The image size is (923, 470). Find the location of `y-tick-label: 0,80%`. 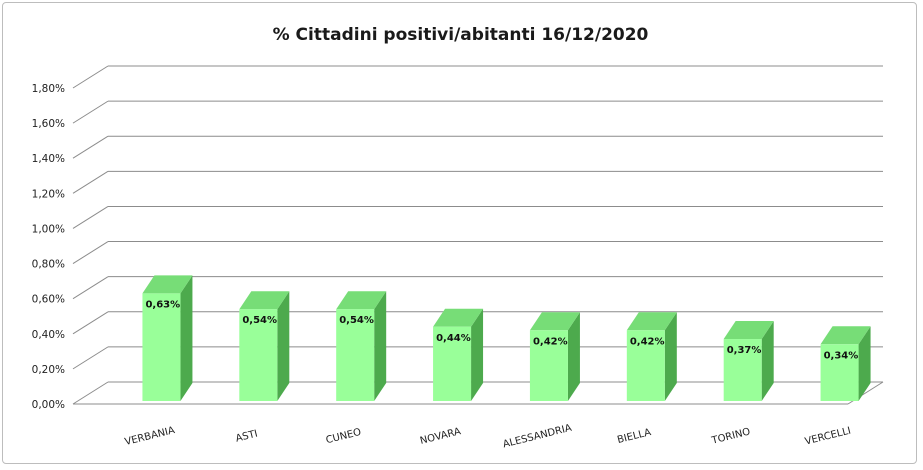

y-tick-label: 0,80% is located at coordinates (48, 265).